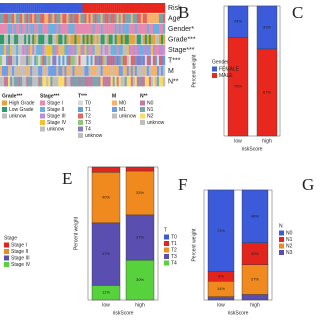 The image size is (320, 320). Describe the element at coordinates (308, 184) in the screenshot. I see `panel-letter: G` at that location.